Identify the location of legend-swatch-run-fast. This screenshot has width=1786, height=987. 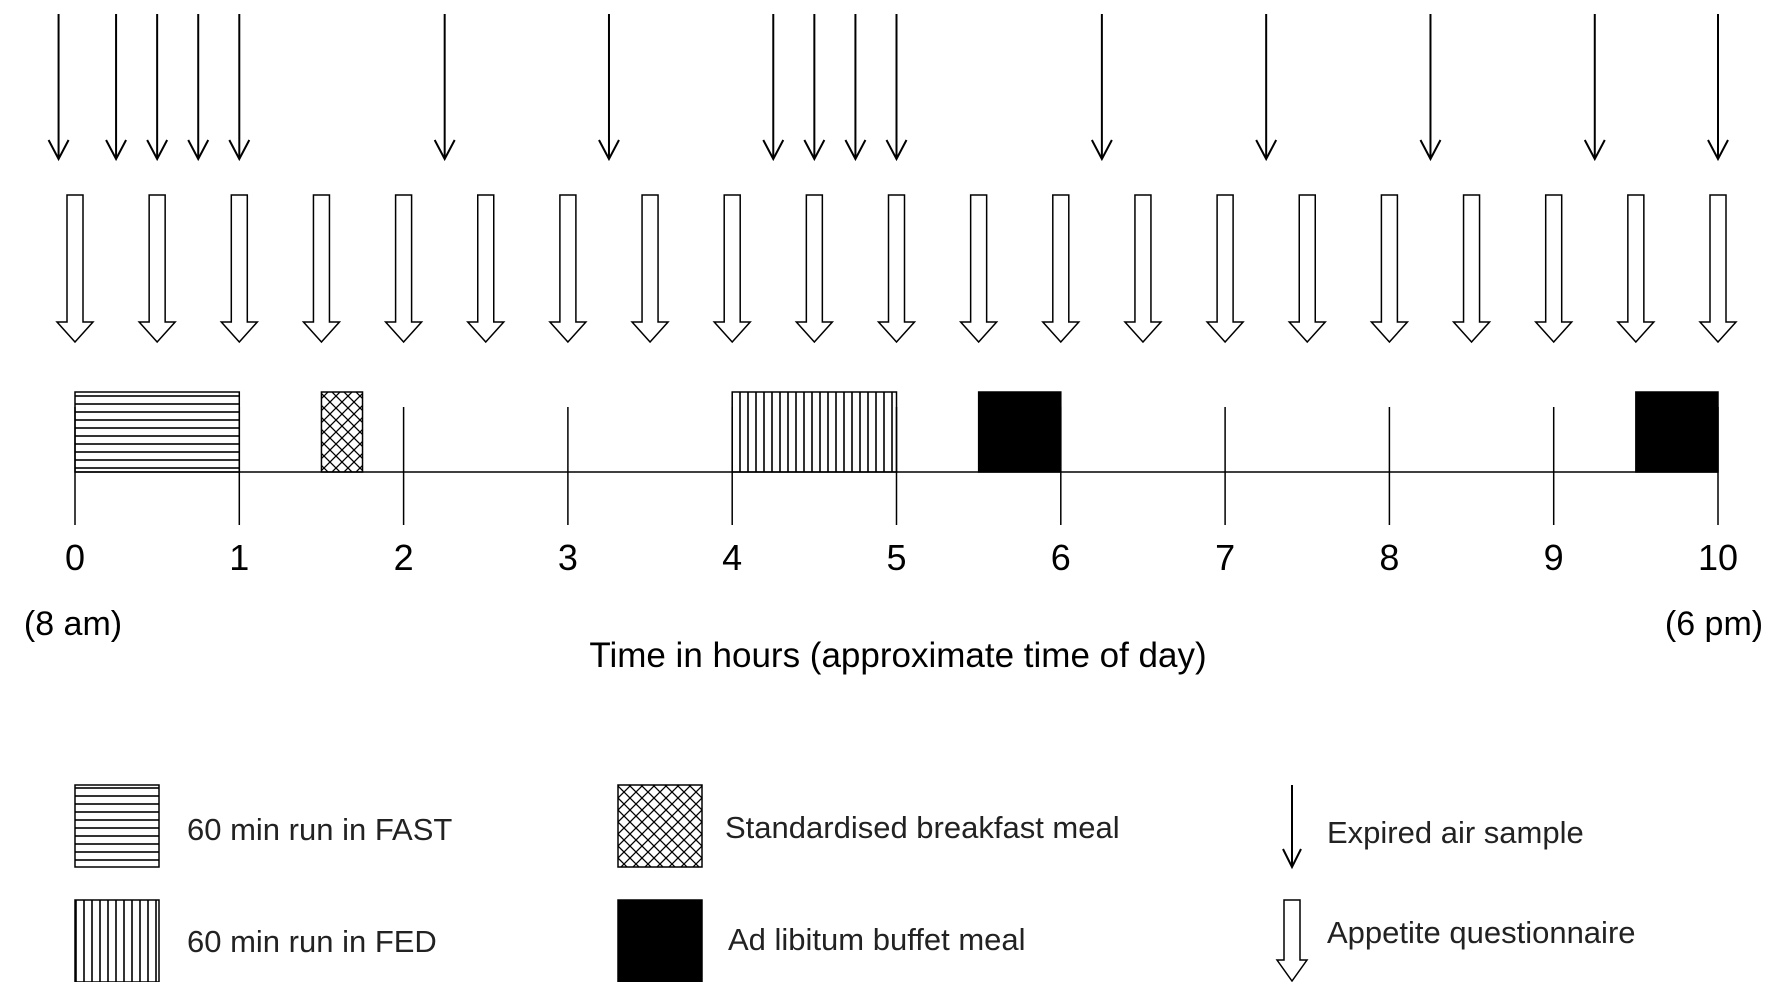
(117, 826).